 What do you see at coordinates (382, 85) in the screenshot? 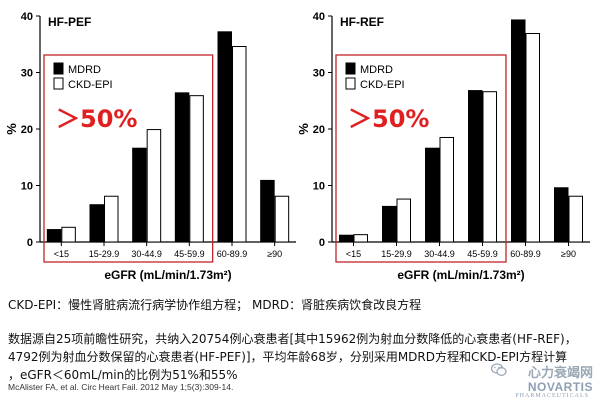
I see `chart2-legend-label-ckd-epi: CKD-EPI` at bounding box center [382, 85].